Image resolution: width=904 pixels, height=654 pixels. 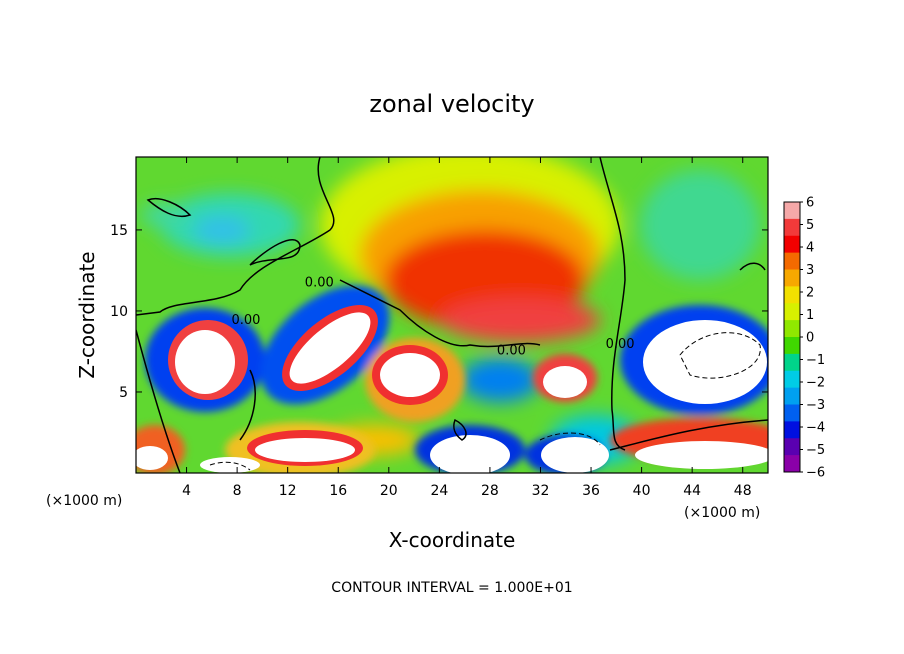 What do you see at coordinates (432, 317) in the screenshot?
I see `contour-labels: 0.00 0.00 0.00 0.00` at bounding box center [432, 317].